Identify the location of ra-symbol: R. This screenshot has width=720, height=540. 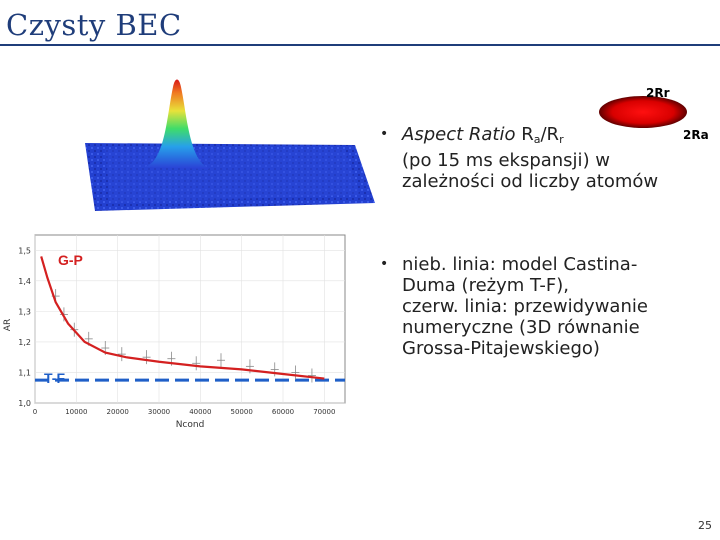
(527, 134).